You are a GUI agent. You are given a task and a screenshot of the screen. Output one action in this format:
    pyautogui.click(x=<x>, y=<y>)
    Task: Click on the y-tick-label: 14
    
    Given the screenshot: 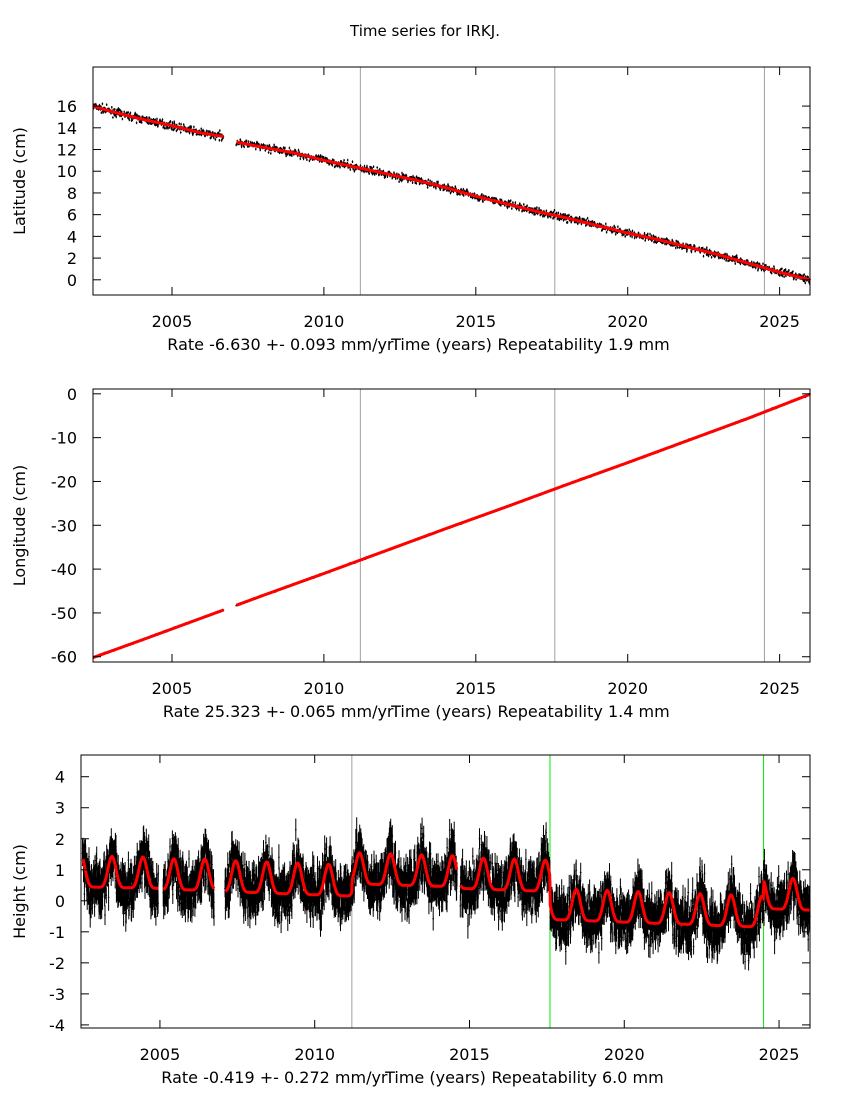 What is the action you would take?
    pyautogui.click(x=67, y=128)
    